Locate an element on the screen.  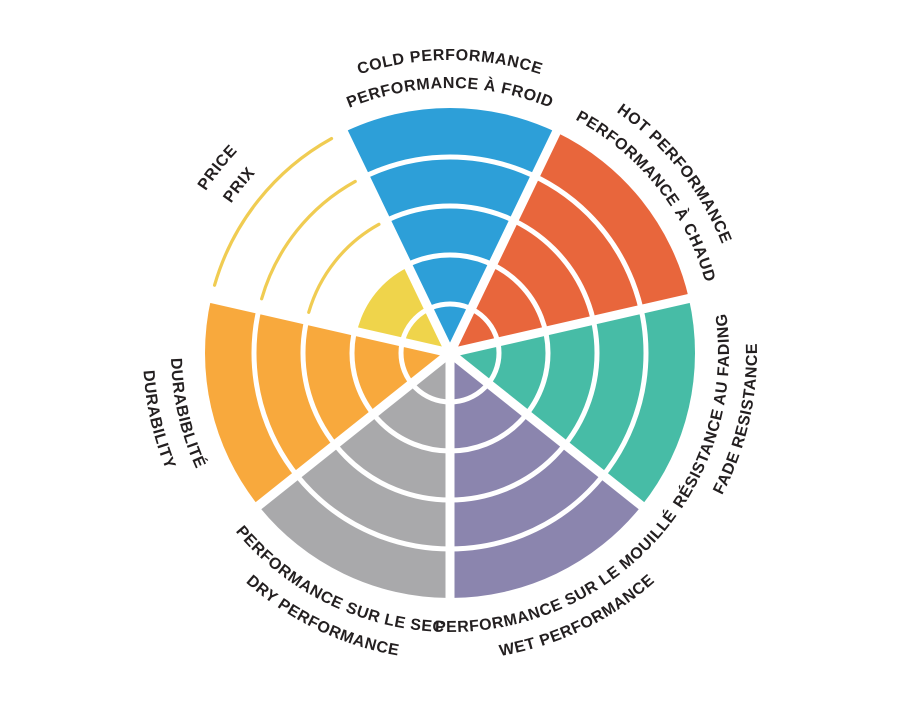
wedge-dry-performance is located at coordinates (354, 475).